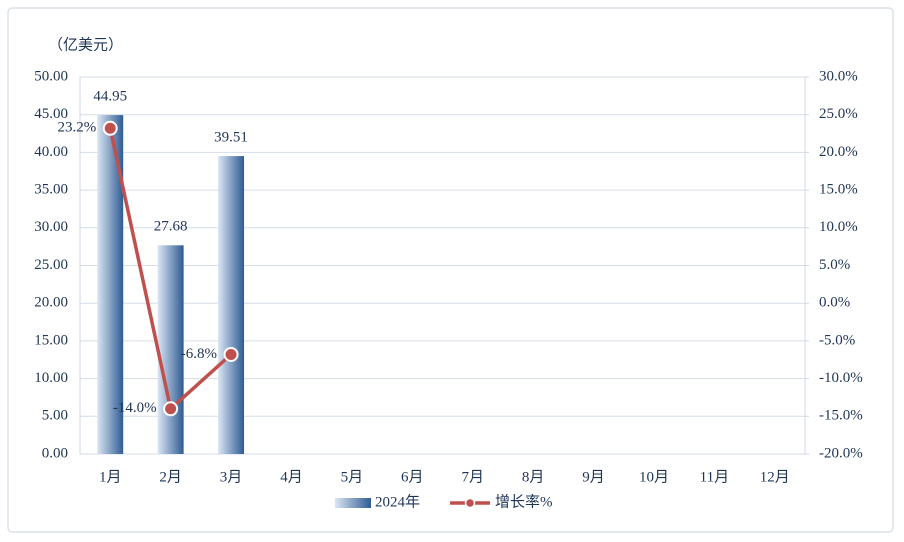  I want to click on y2-tick-label: -5.0%, so click(837, 340).